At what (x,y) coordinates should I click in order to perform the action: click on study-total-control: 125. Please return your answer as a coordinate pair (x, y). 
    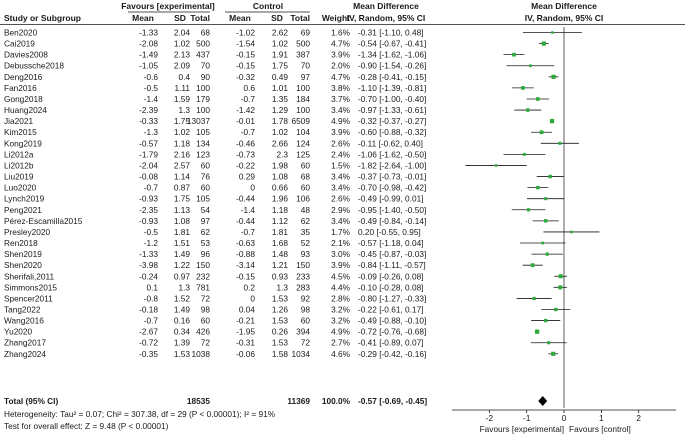
    Looking at the image, I should click on (303, 154).